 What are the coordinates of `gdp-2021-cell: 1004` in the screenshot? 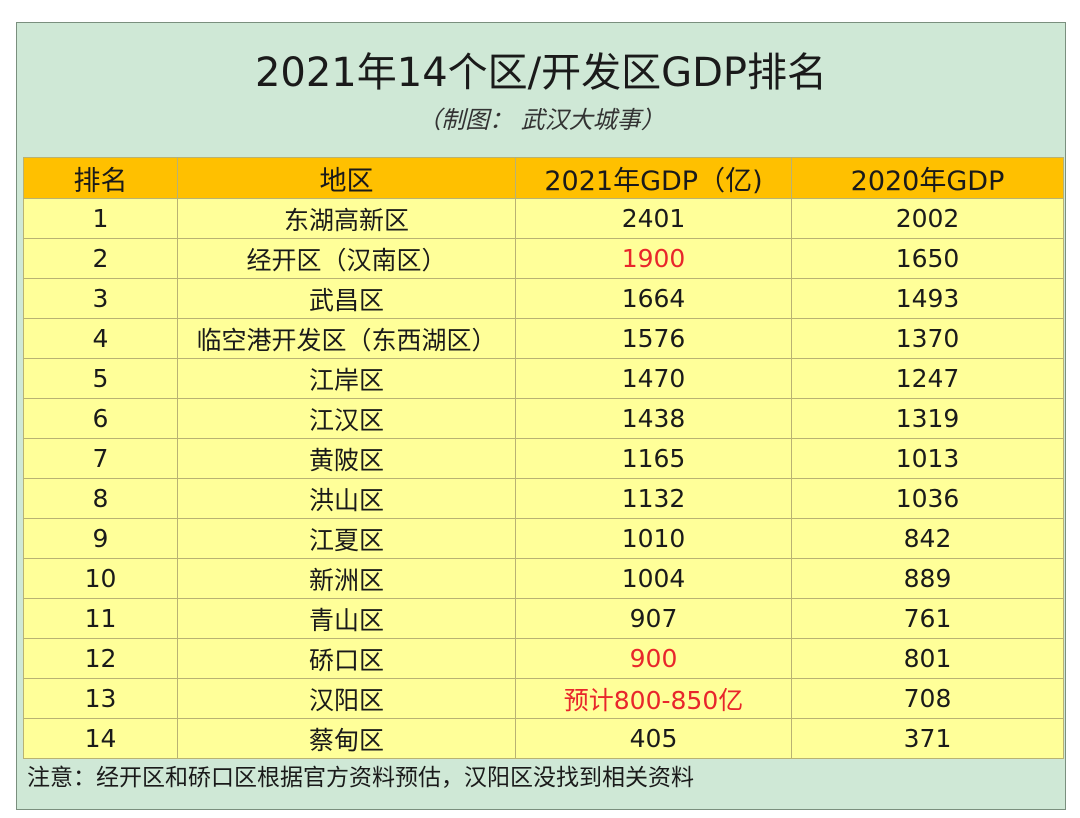 It's located at (653, 578).